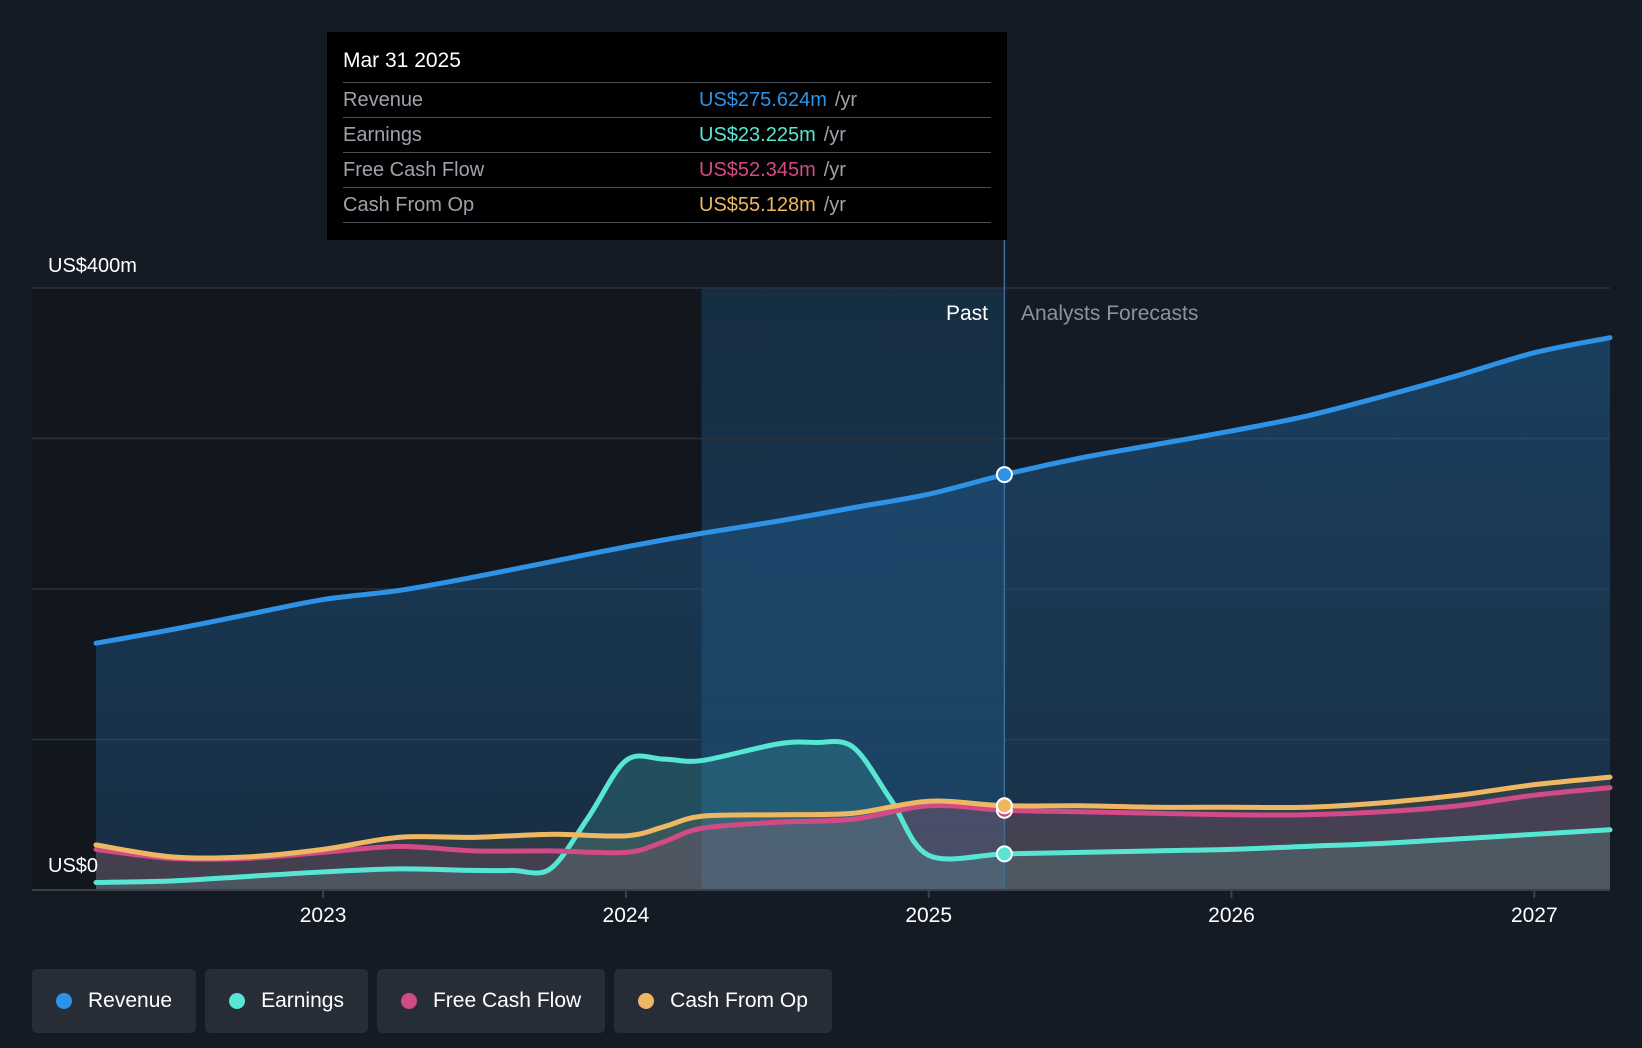  What do you see at coordinates (414, 169) in the screenshot?
I see `tooltip-label: Free Cash Flow` at bounding box center [414, 169].